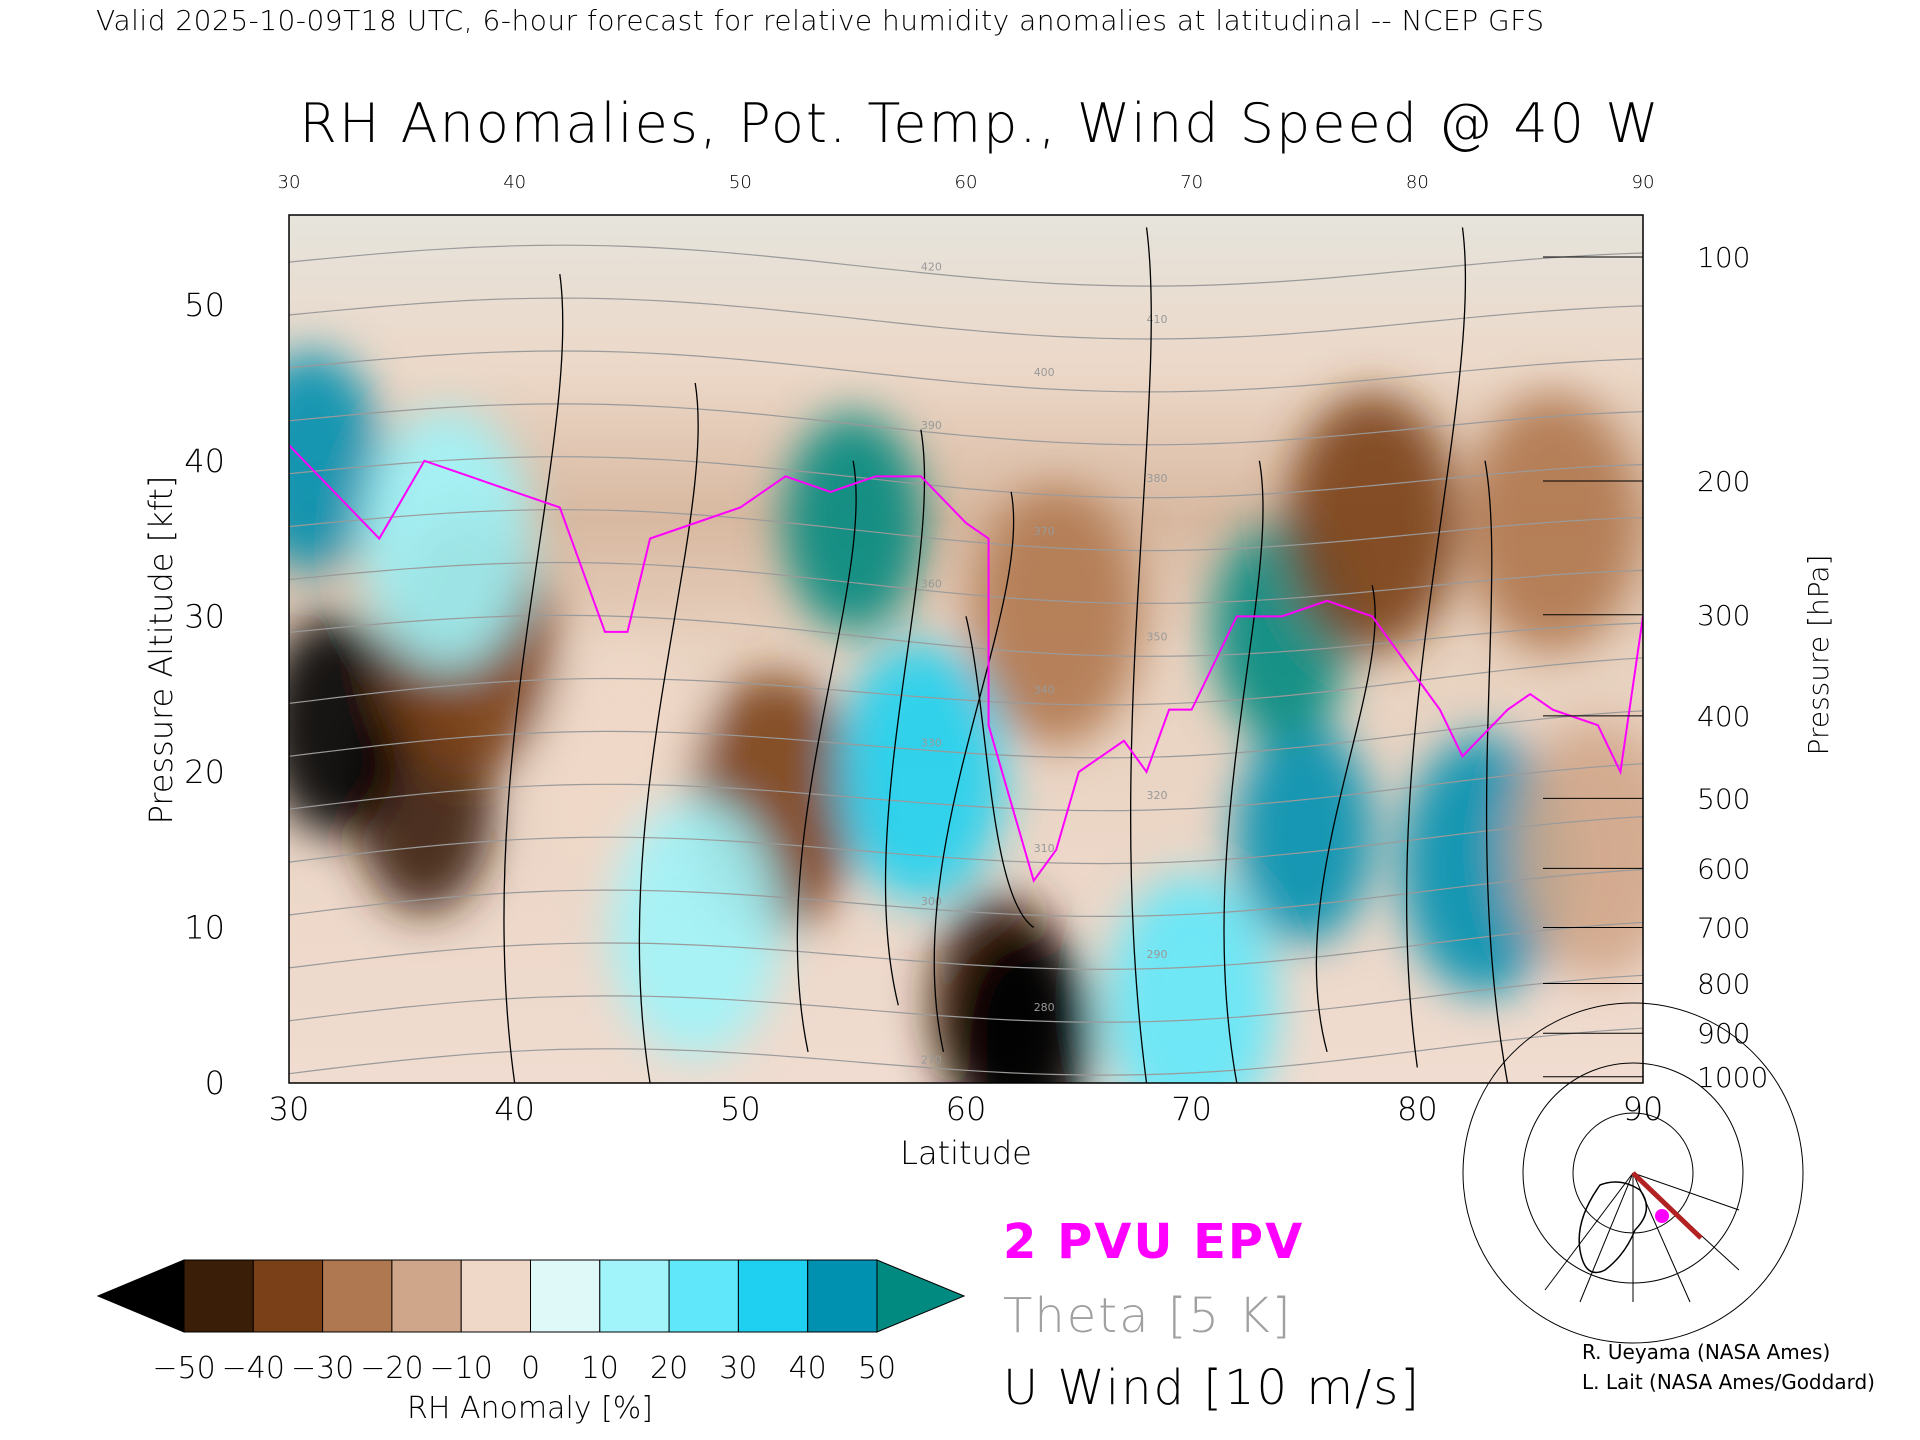 This screenshot has height=1440, width=1920. What do you see at coordinates (931, 742) in the screenshot?
I see `theta-contour-label: 330` at bounding box center [931, 742].